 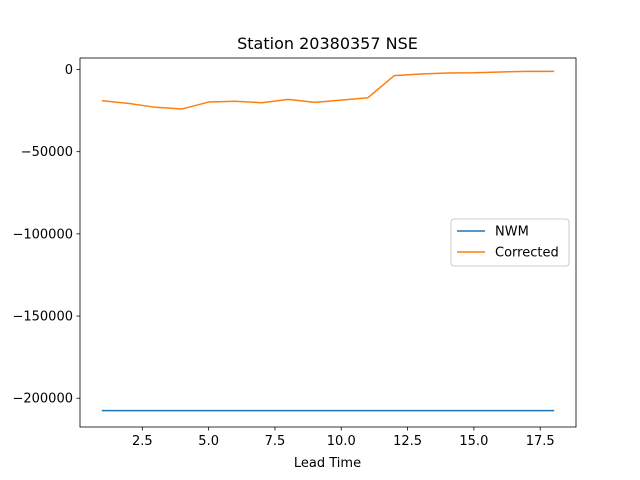 I want to click on x-tick-label: 12.5, so click(x=407, y=441).